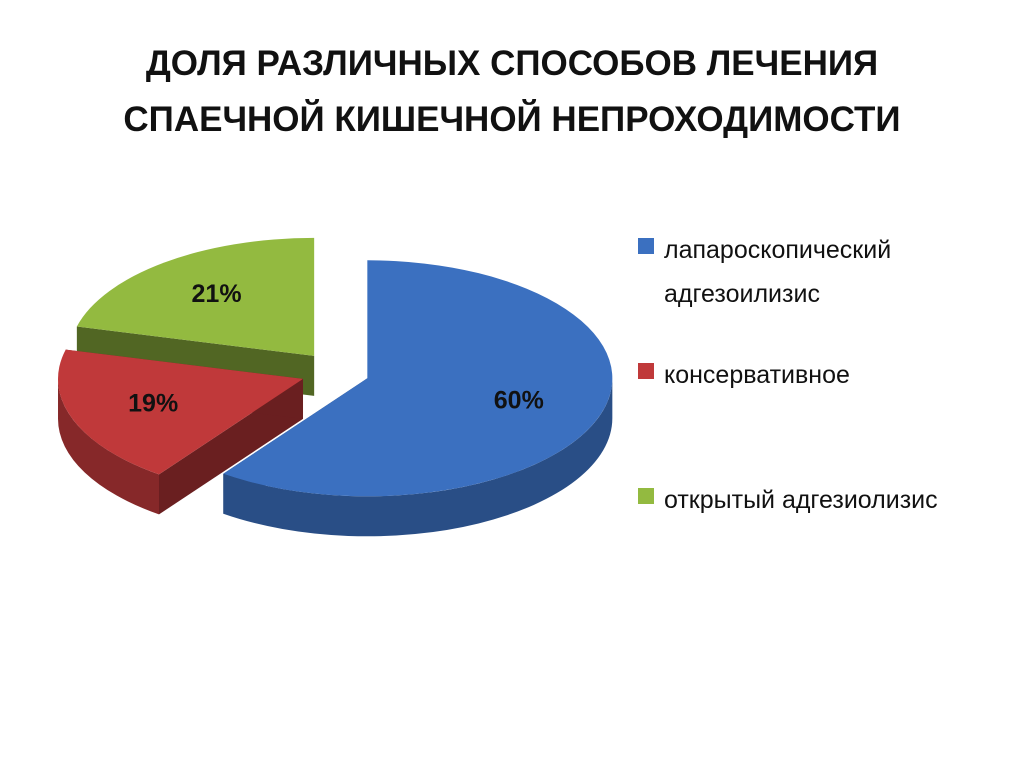 This screenshot has width=1024, height=768. What do you see at coordinates (217, 294) in the screenshot?
I see `data-label: 21%` at bounding box center [217, 294].